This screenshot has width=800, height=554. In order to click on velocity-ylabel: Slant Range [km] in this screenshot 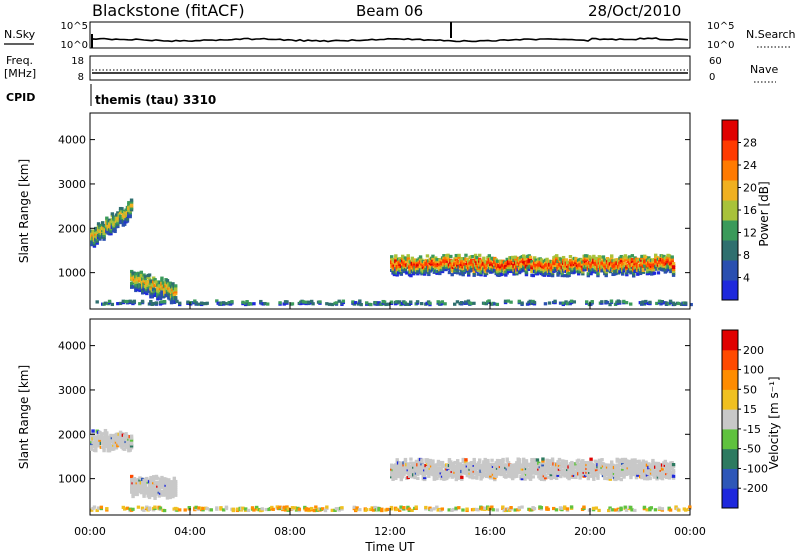, I will do `click(24, 417)`.